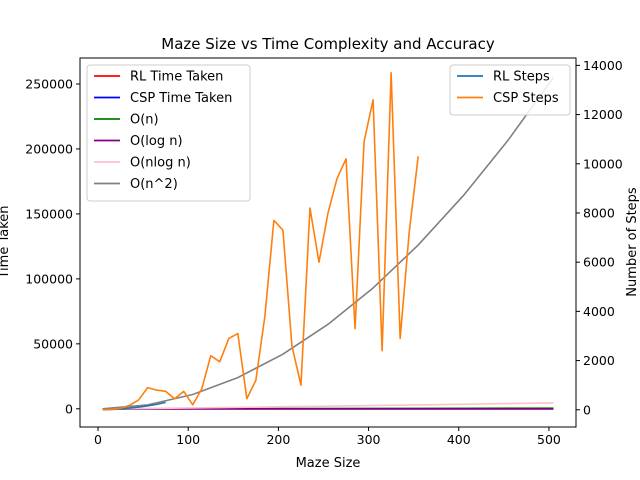 This screenshot has height=480, width=640. Describe the element at coordinates (587, 409) in the screenshot. I see `y-right-tick-label: 0` at that location.